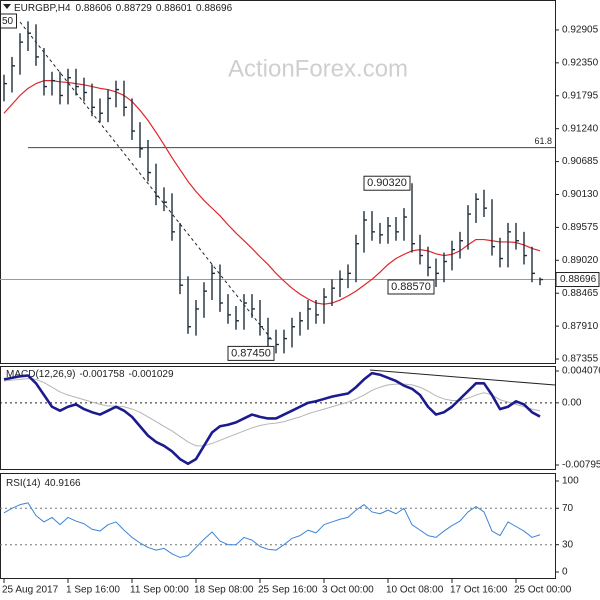 This screenshot has height=600, width=600. Describe the element at coordinates (214, 8) in the screenshot. I see `close: 0.88696` at that location.